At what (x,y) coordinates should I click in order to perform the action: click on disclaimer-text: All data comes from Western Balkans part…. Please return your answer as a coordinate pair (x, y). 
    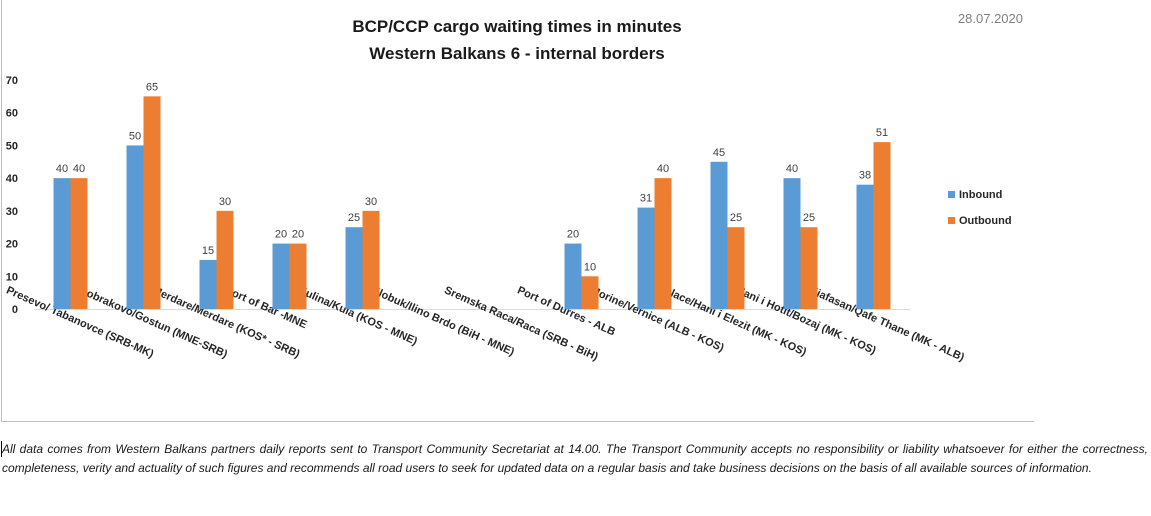
    Looking at the image, I should click on (575, 458).